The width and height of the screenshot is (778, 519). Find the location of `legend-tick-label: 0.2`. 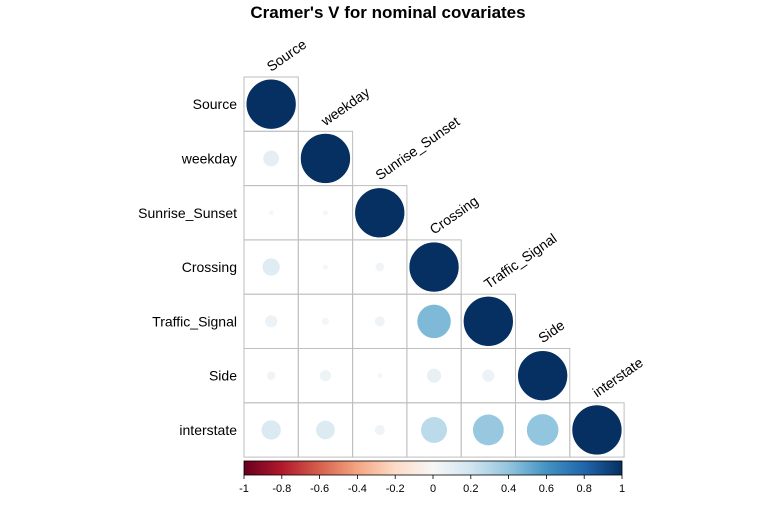

legend-tick-label: 0.2 is located at coordinates (470, 489).